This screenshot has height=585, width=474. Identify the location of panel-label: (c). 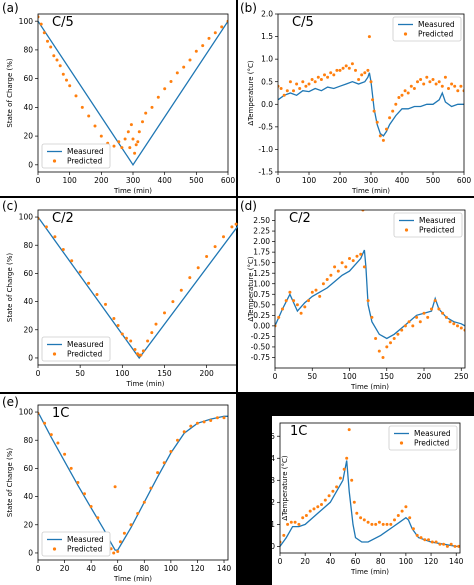
(10, 206).